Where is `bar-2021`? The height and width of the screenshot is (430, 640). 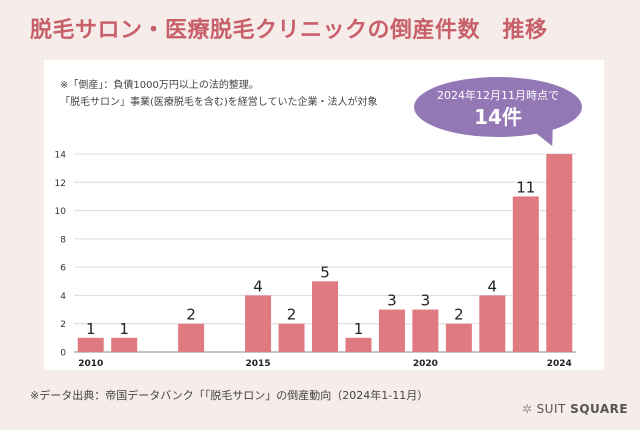
bar-2021 is located at coordinates (458, 337).